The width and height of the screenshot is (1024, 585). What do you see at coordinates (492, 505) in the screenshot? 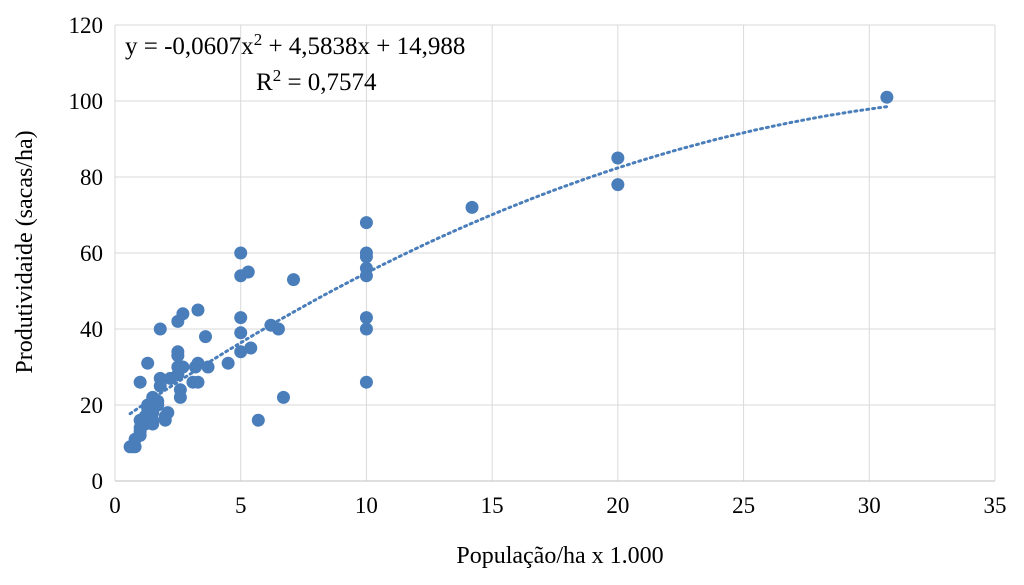
I see `x-tick-label: 15` at bounding box center [492, 505].